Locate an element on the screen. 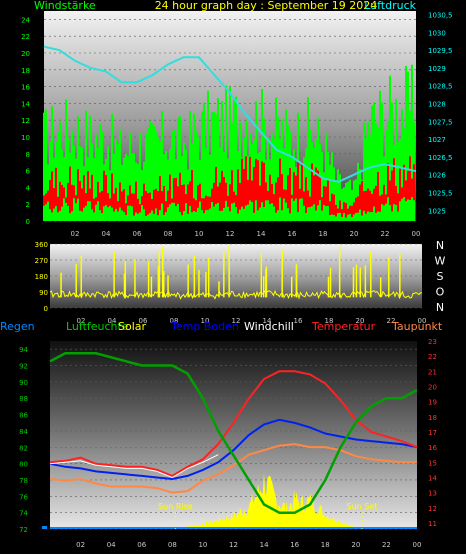 The height and width of the screenshot is (554, 466). panel3-ytick-label: 88 is located at coordinates (23, 399).